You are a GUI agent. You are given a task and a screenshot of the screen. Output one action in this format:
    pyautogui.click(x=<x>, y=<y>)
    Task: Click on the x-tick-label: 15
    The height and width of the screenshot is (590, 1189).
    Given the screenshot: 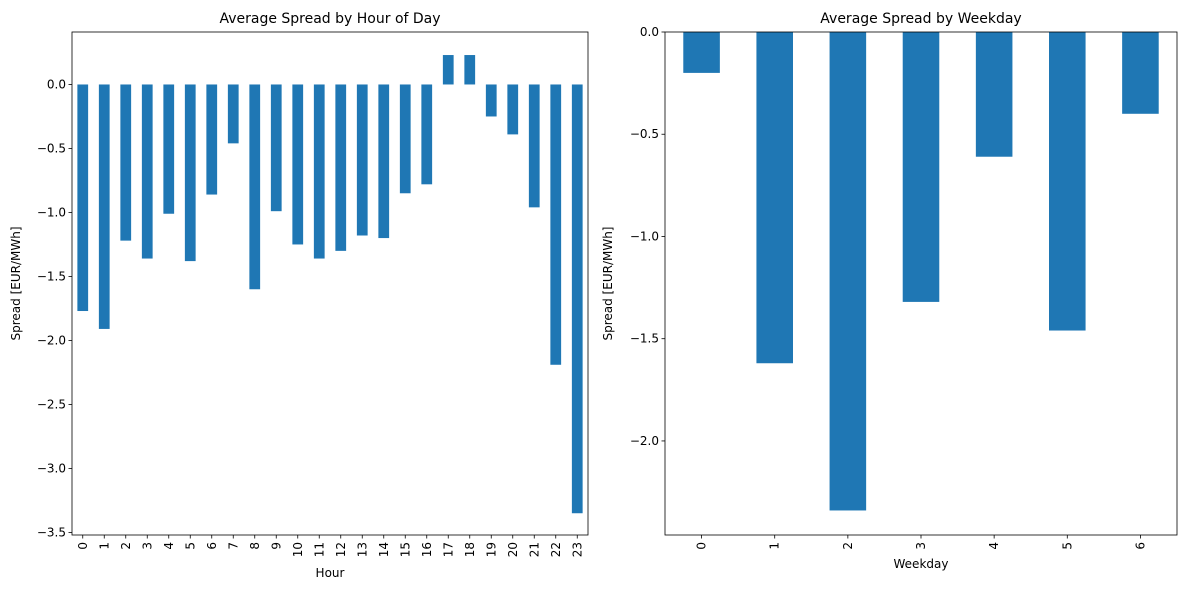 What is the action you would take?
    pyautogui.click(x=405, y=549)
    